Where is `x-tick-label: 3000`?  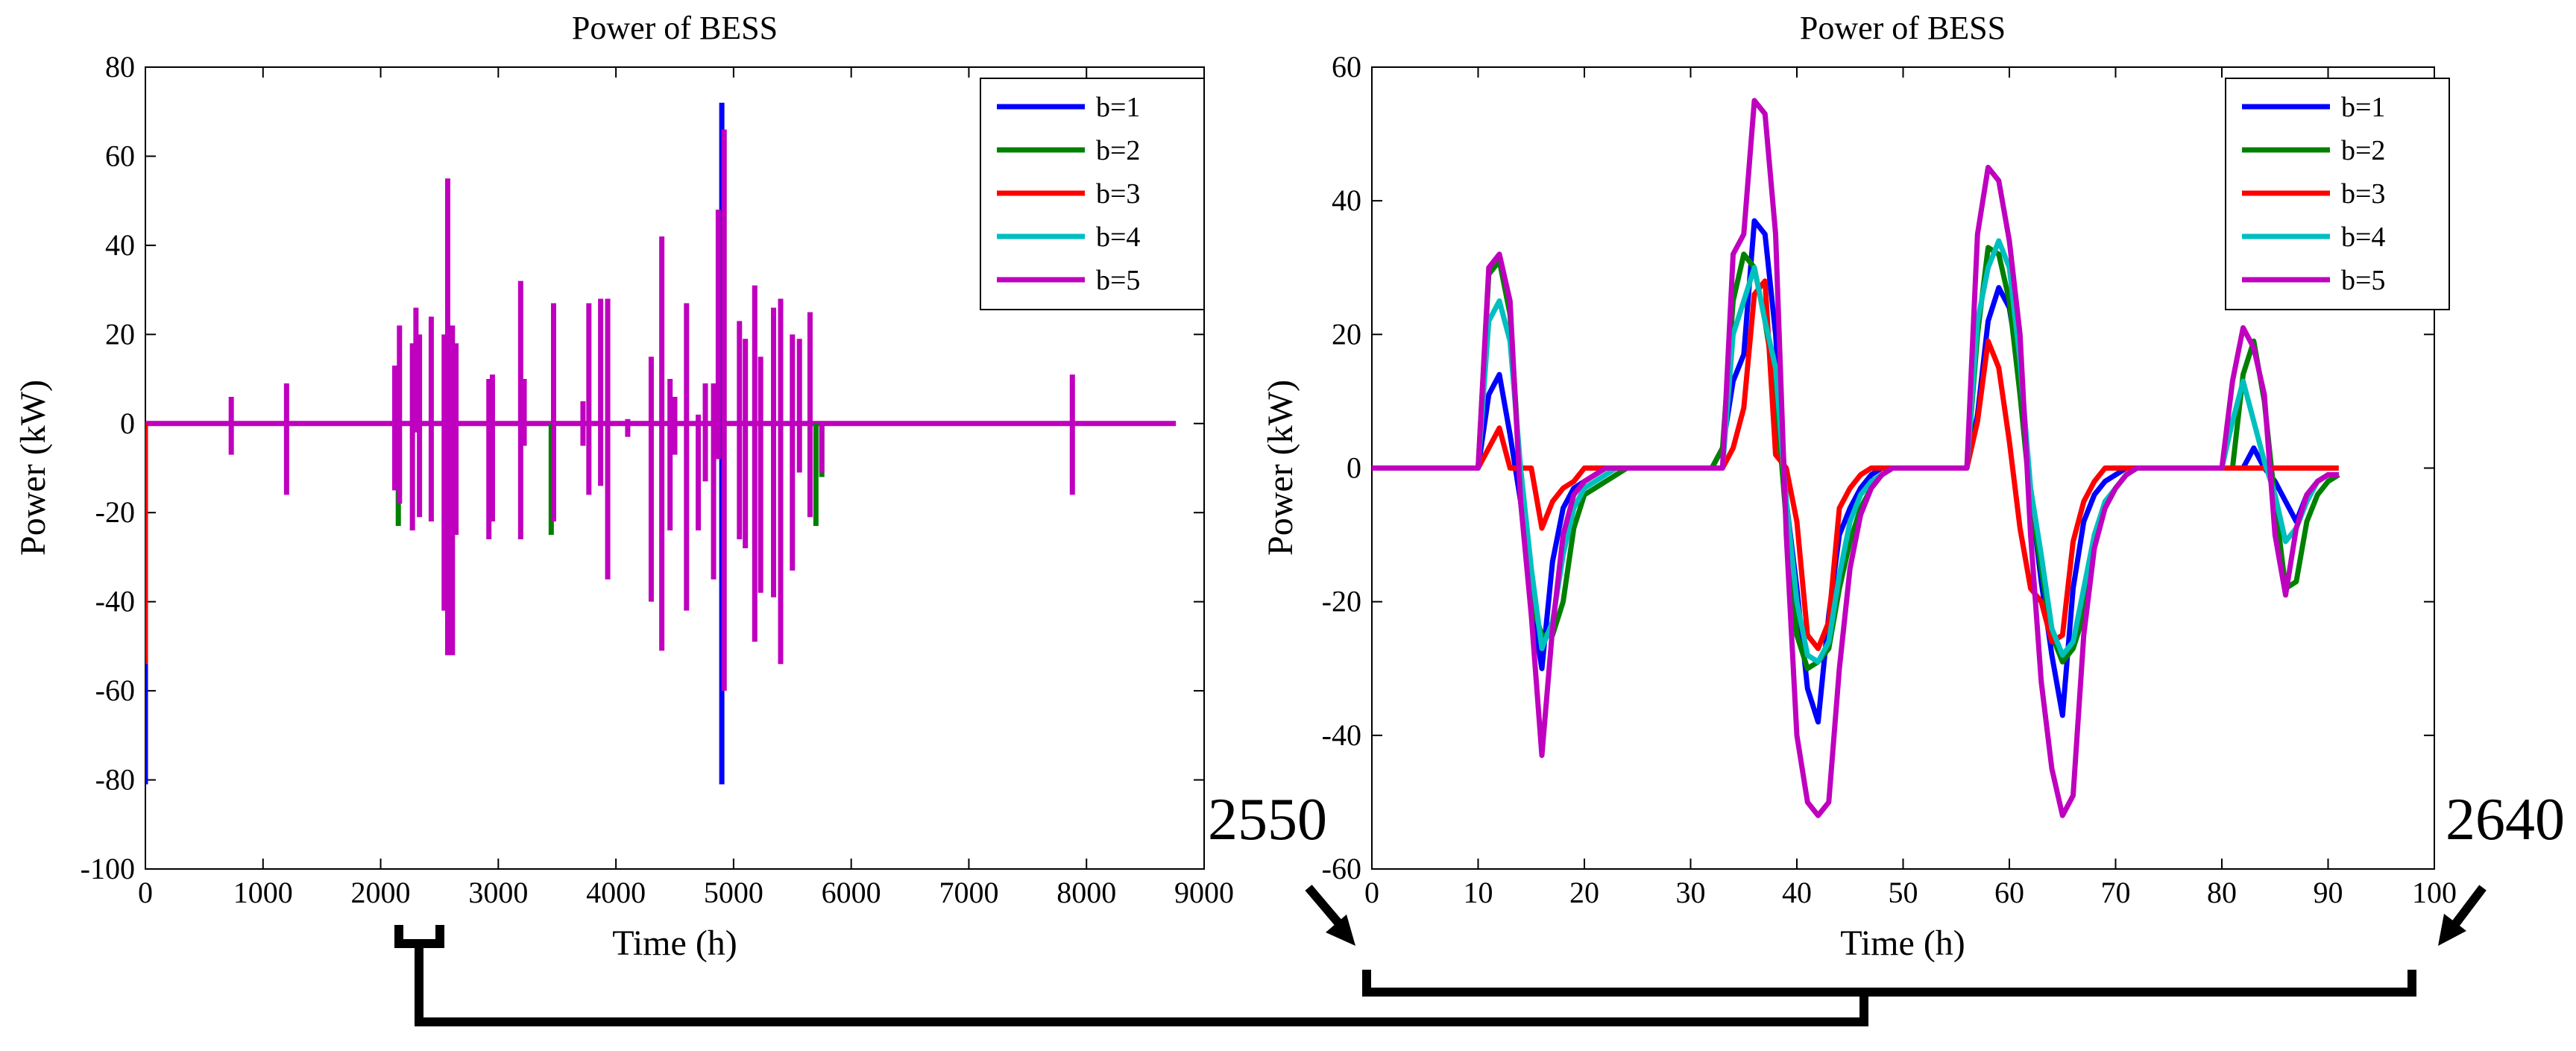
x-tick-label: 3000 is located at coordinates (498, 892).